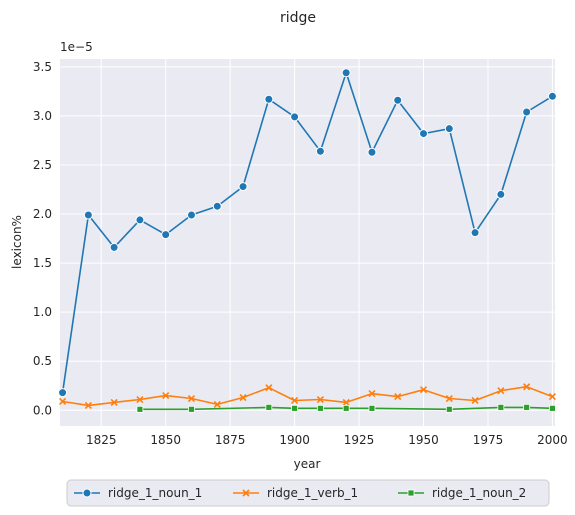  Describe the element at coordinates (155, 493) in the screenshot. I see `legend-label: ridge_1_noun_1` at that location.